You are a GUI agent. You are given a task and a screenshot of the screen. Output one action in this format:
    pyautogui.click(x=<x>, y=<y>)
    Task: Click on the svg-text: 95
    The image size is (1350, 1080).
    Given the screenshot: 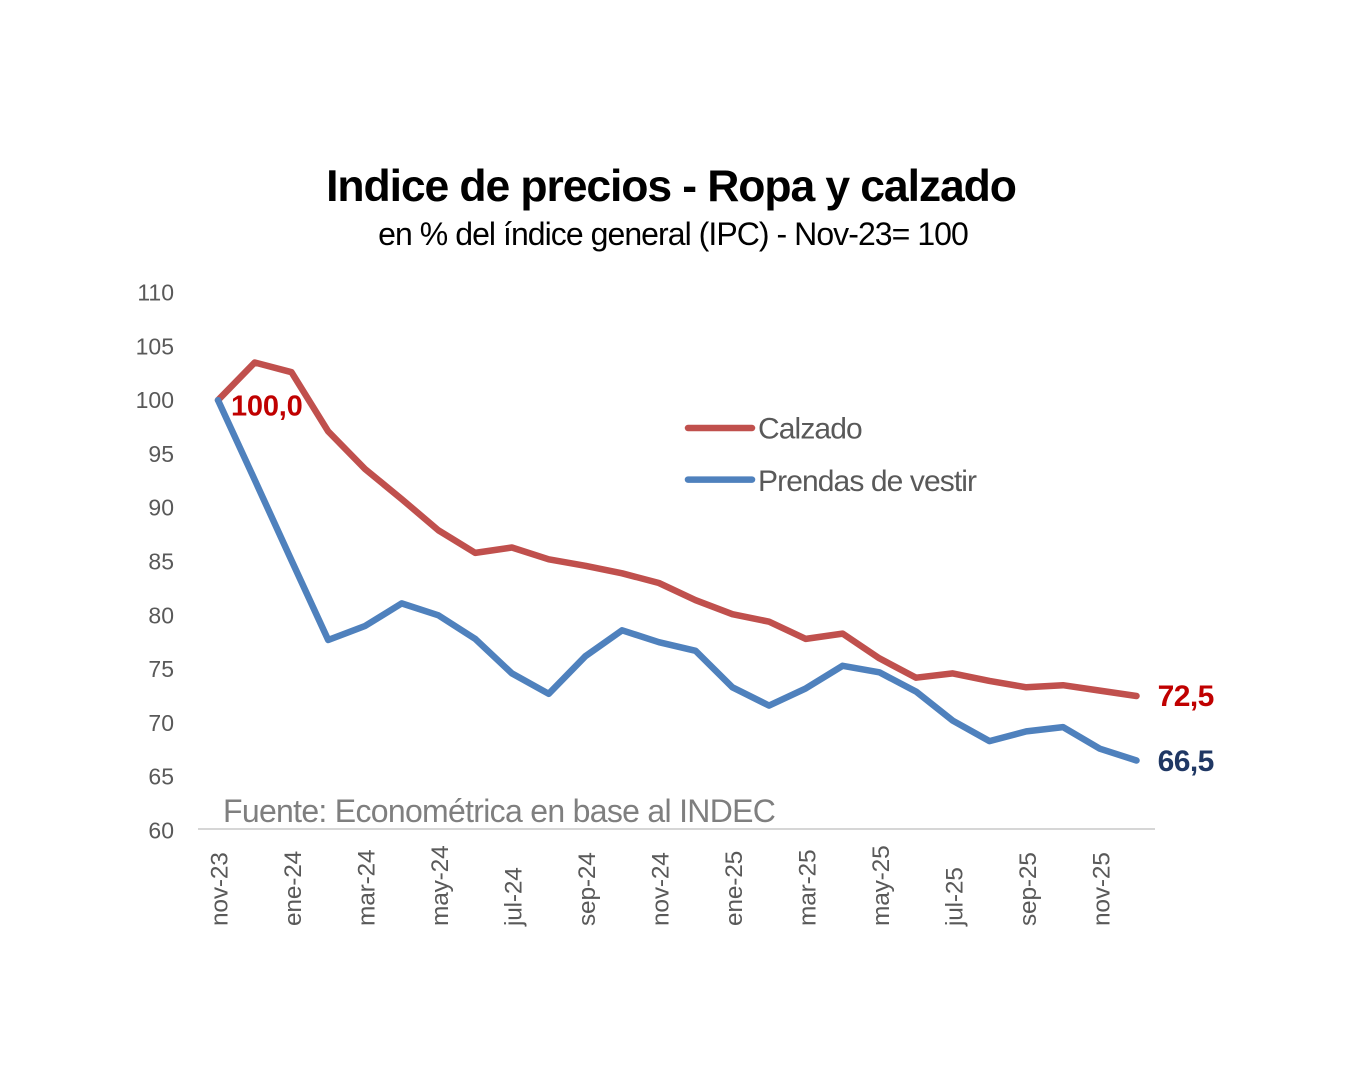 What is the action you would take?
    pyautogui.click(x=161, y=454)
    